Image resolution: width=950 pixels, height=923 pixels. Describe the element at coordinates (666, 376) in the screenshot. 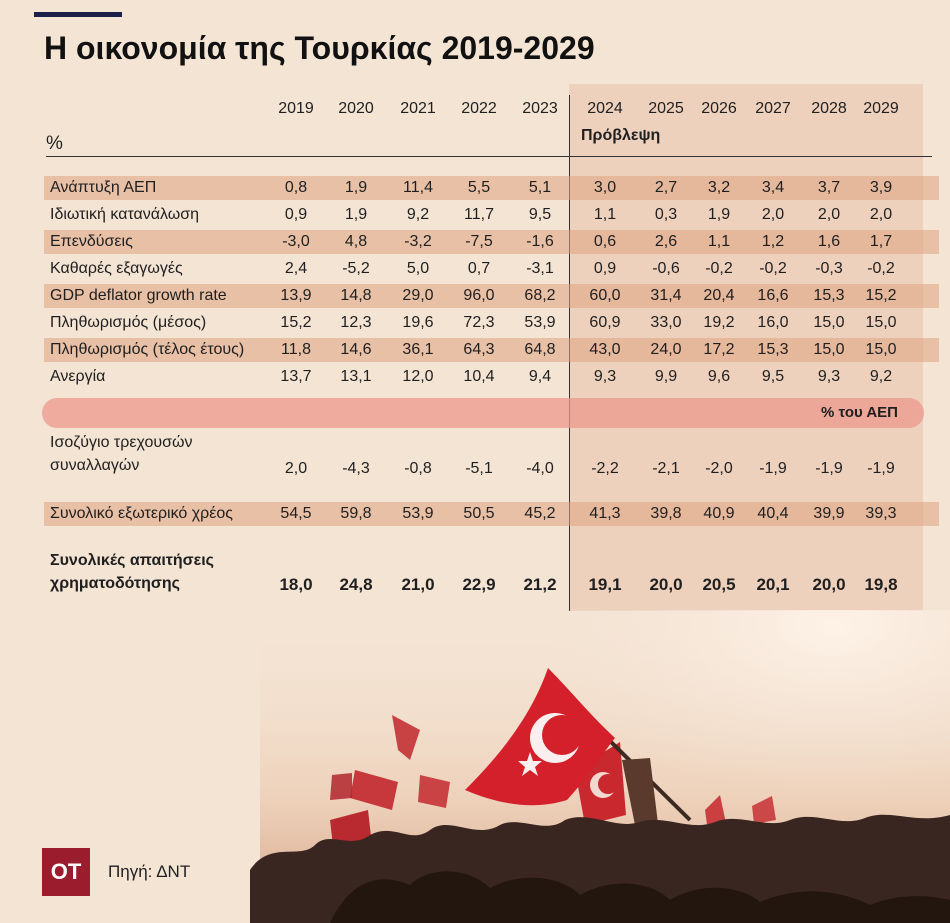

I see `table-cell: 9,9` at that location.